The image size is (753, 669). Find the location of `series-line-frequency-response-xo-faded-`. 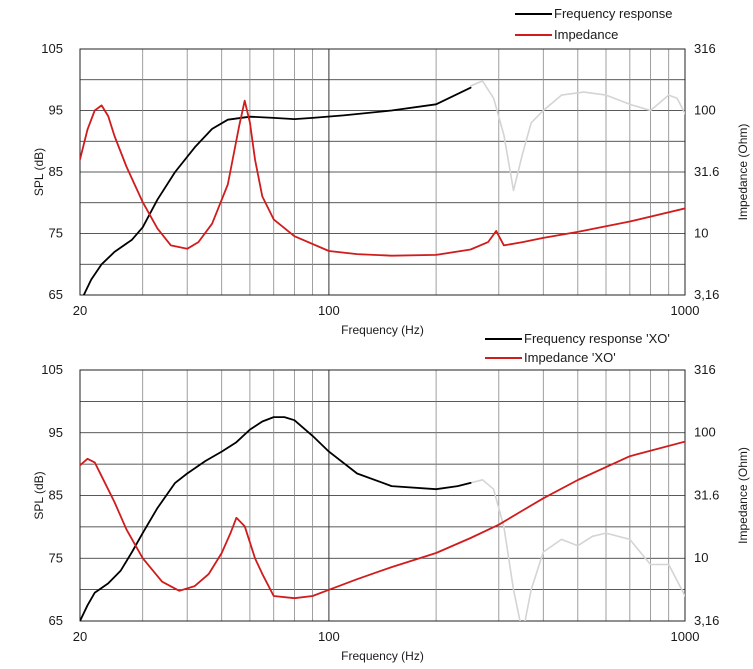

series-line-frequency-response-xo-faded- is located at coordinates (577, 550).